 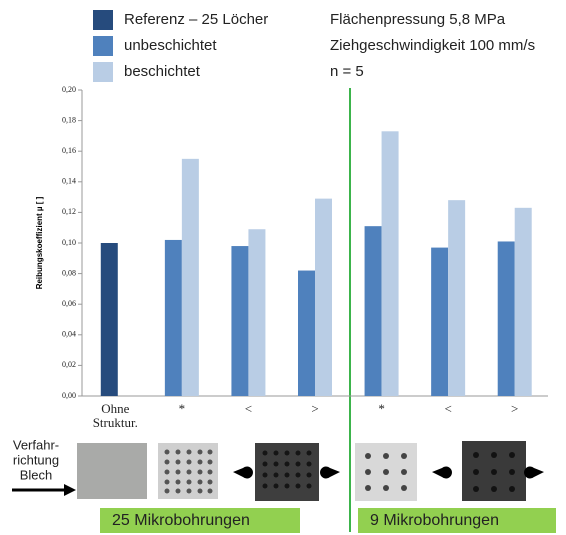 I want to click on condition: n = 5, so click(x=347, y=71).